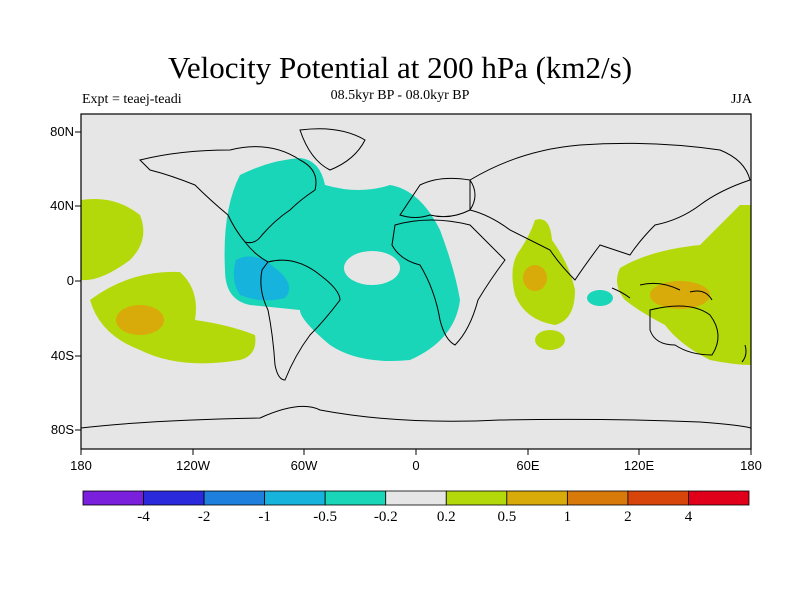 The width and height of the screenshot is (800, 600). I want to click on colorbar-label: 0.2, so click(446, 517).